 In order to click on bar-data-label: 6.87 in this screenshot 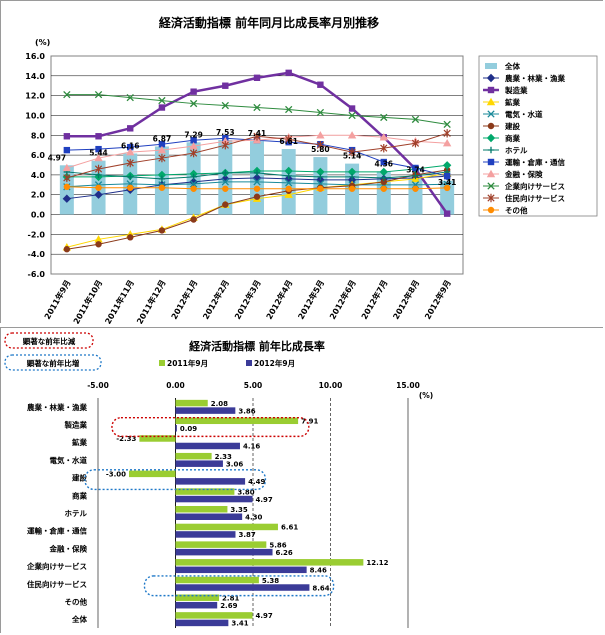, I will do `click(162, 138)`.